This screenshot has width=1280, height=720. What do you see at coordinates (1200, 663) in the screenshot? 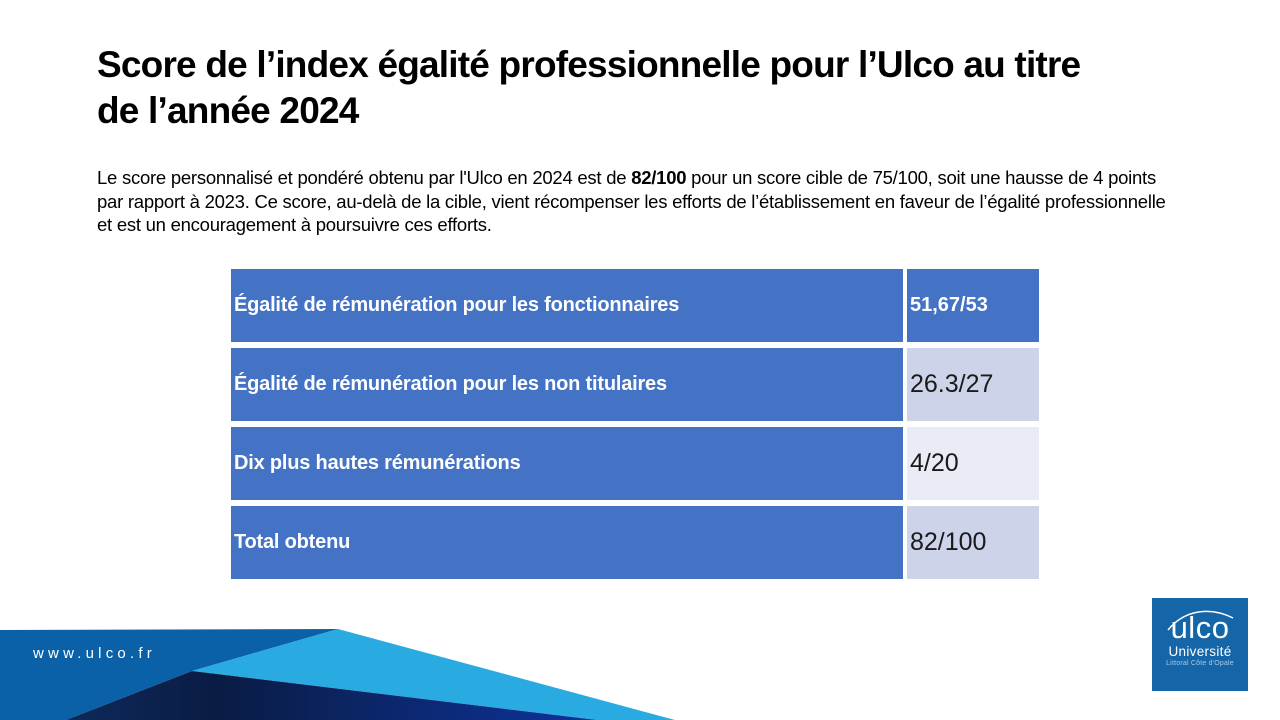
I see `logo-subtitle: Littoral Côte d'Opale` at bounding box center [1200, 663].